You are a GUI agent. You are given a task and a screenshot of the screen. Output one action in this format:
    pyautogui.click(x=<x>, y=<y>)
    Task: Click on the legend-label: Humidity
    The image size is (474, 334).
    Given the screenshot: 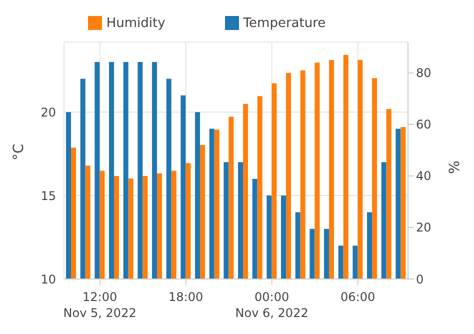 What is the action you would take?
    pyautogui.click(x=136, y=23)
    